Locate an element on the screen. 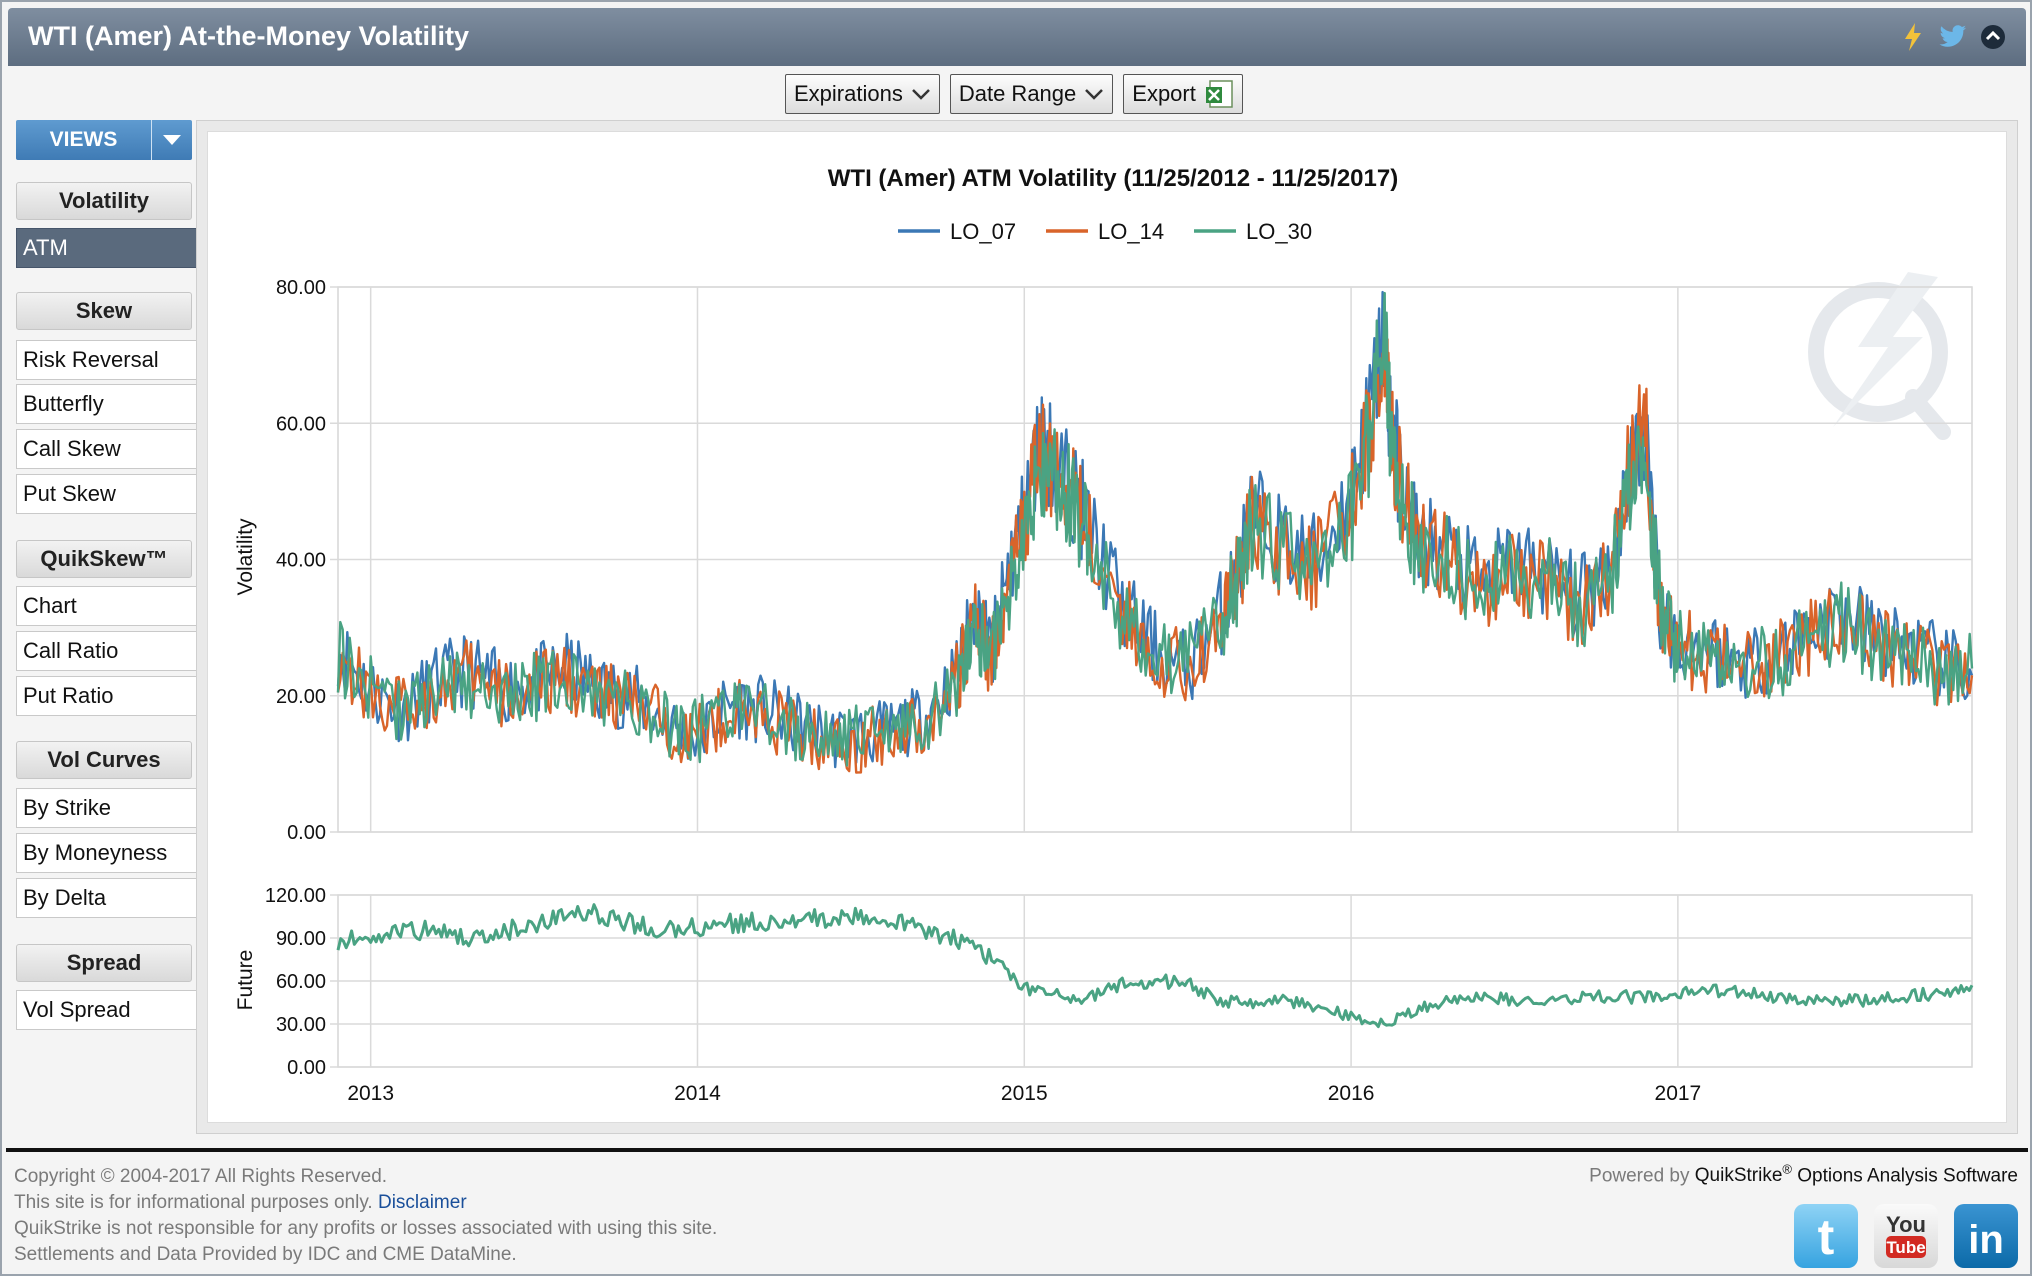 The image size is (2032, 1276). x-tick-label-2014: 2014 is located at coordinates (697, 1093).